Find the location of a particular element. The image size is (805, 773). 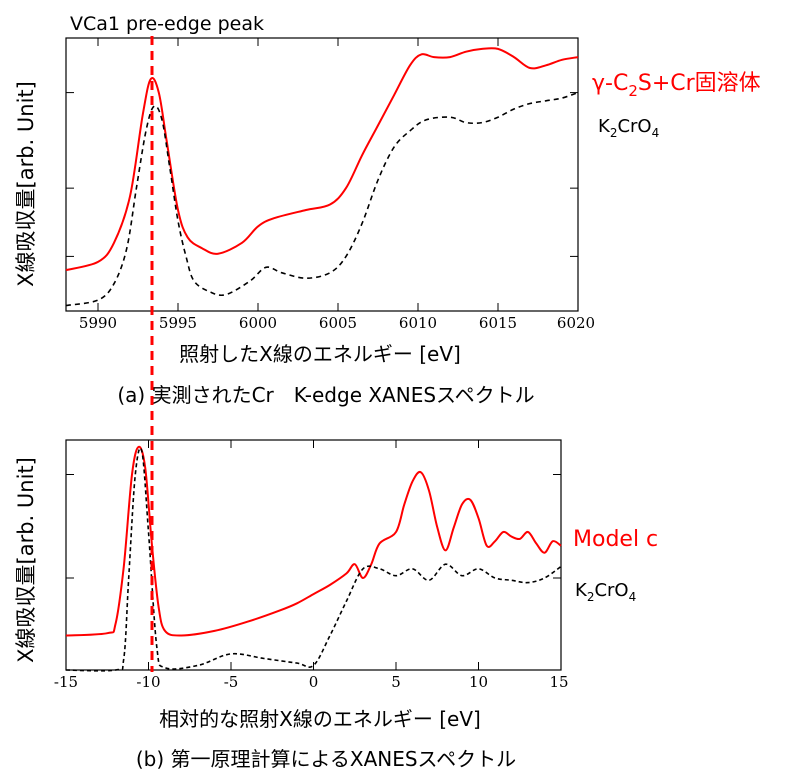

x-tick-label: 6020 is located at coordinates (576, 323).